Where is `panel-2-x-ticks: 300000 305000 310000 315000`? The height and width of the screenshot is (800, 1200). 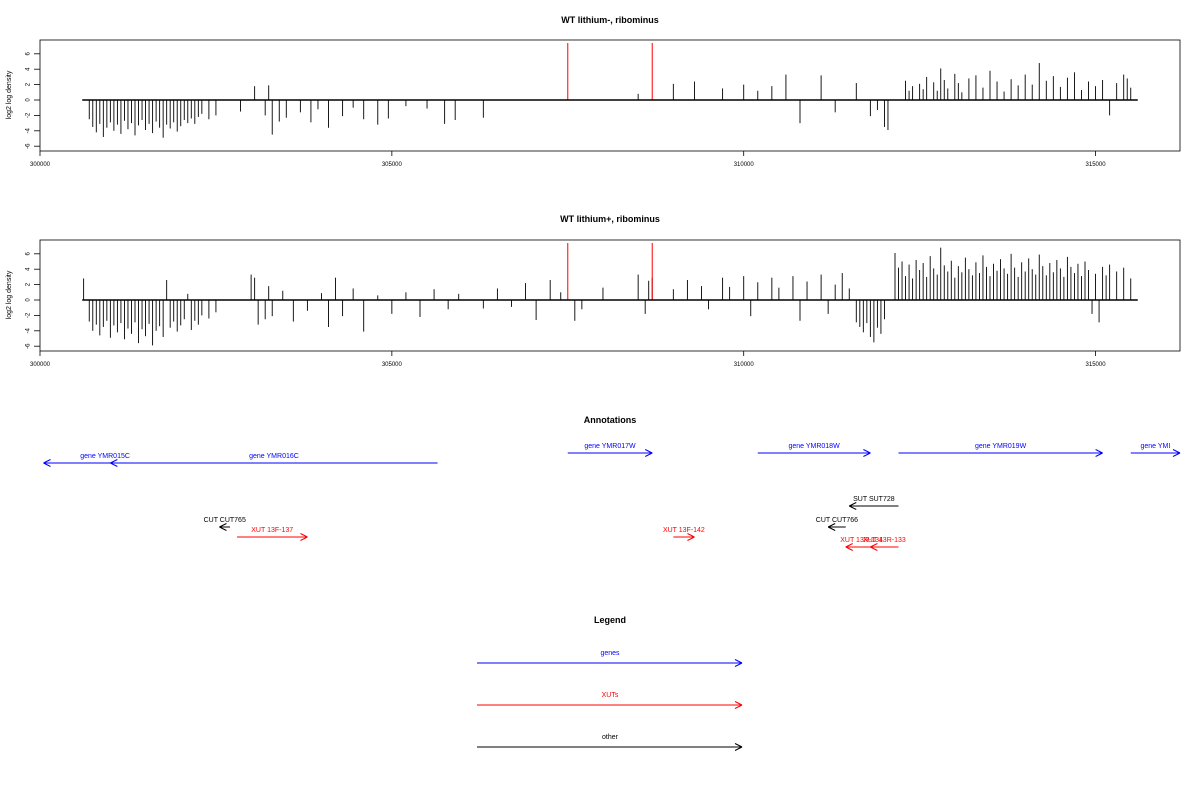
panel-2-x-ticks: 300000 305000 310000 315000 is located at coordinates (568, 359).